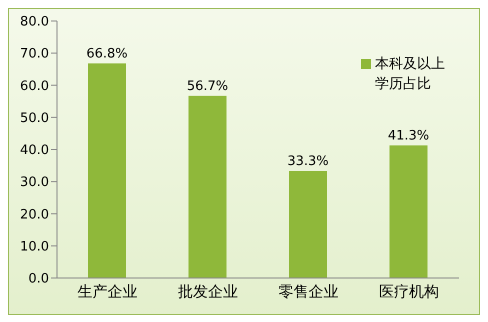 This screenshot has height=322, width=488. I want to click on data-label: 41.3%, so click(409, 136).